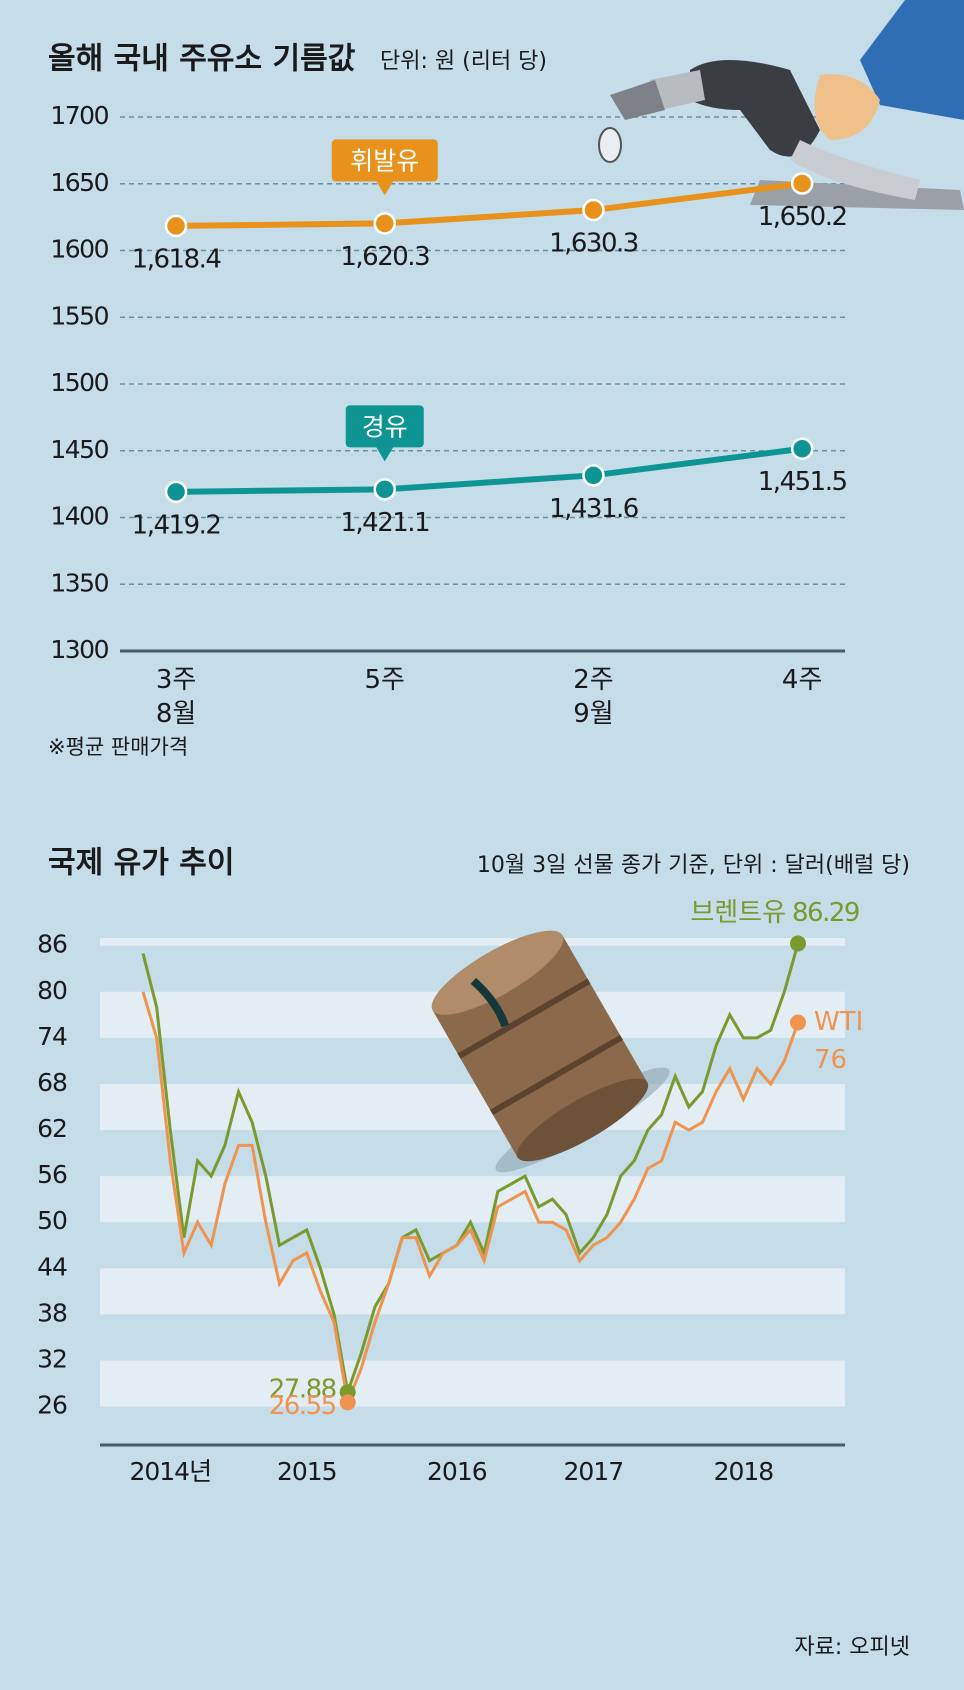  What do you see at coordinates (79, 182) in the screenshot?
I see `y-tick-label: 1650` at bounding box center [79, 182].